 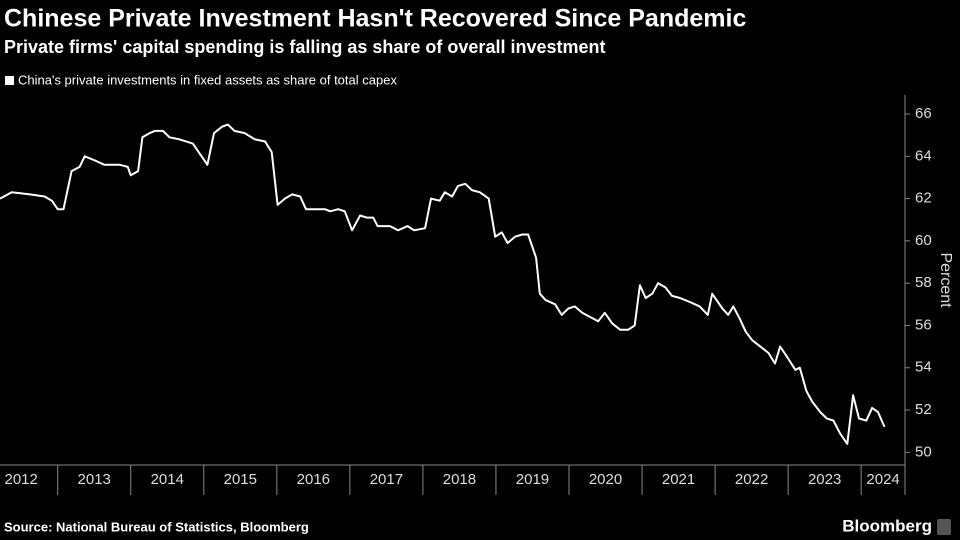 What do you see at coordinates (887, 525) in the screenshot?
I see `brand: Bloomberg` at bounding box center [887, 525].